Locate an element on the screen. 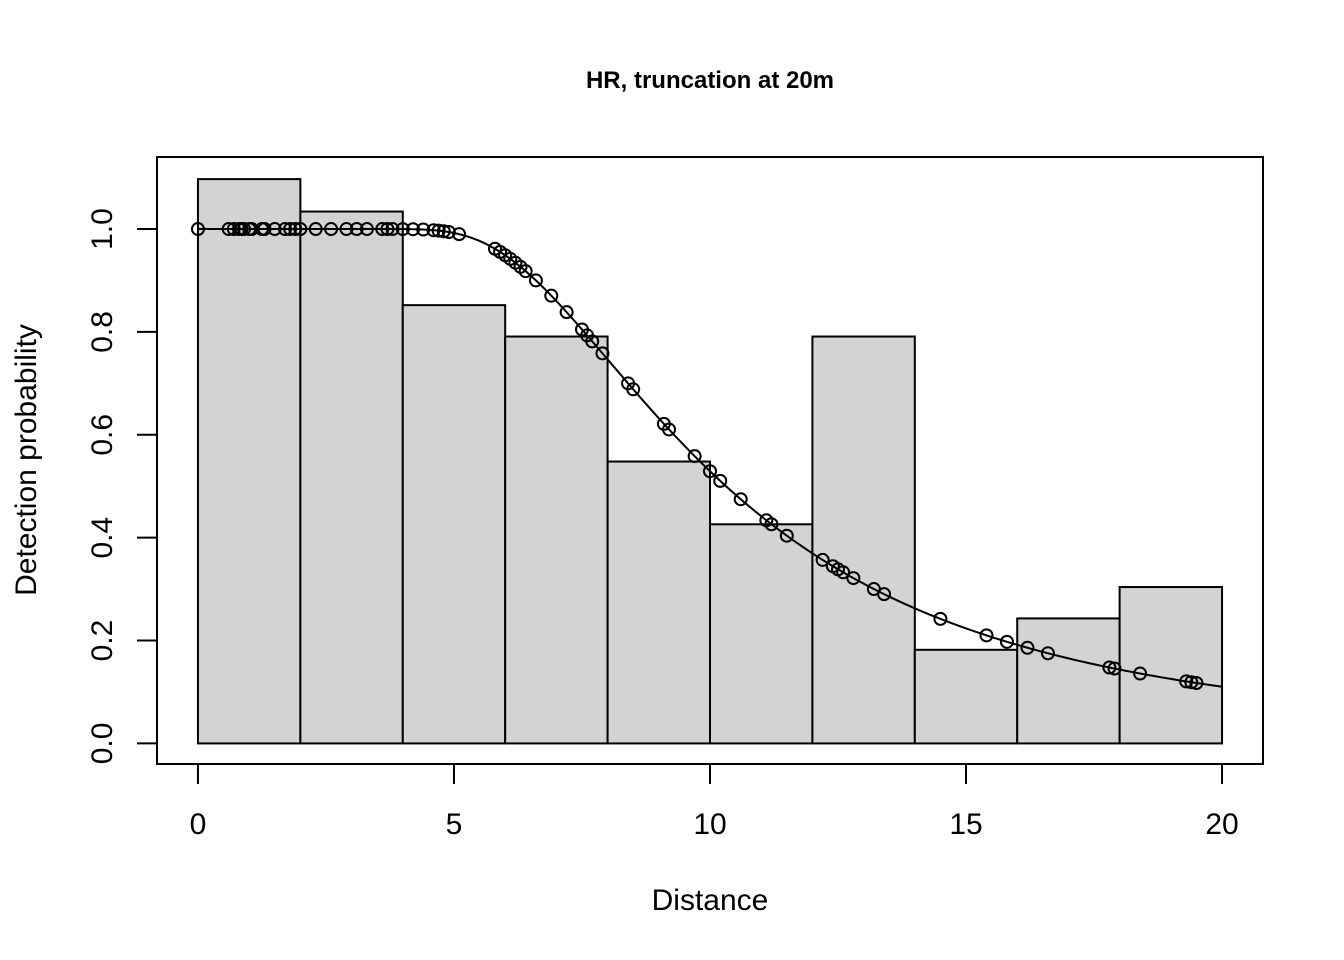  x-tick-label-0: 0 is located at coordinates (198, 824).